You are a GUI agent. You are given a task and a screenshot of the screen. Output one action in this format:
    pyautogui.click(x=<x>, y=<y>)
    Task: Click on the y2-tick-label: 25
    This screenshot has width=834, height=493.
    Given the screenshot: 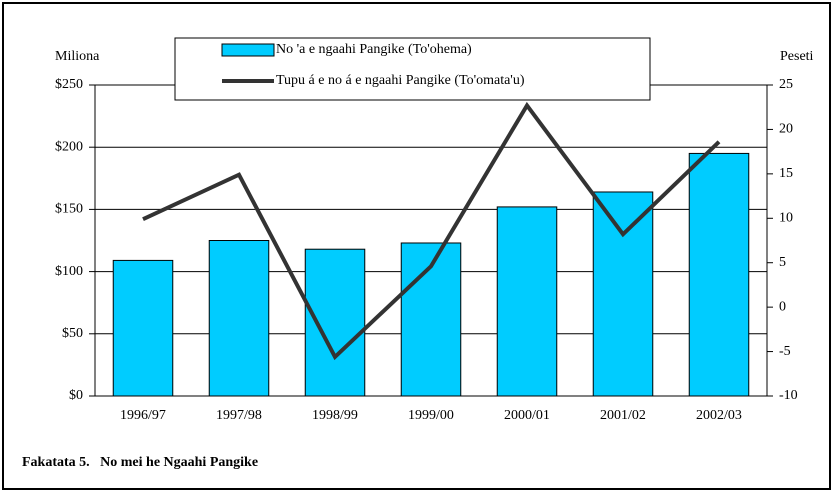 What is the action you would take?
    pyautogui.click(x=786, y=84)
    